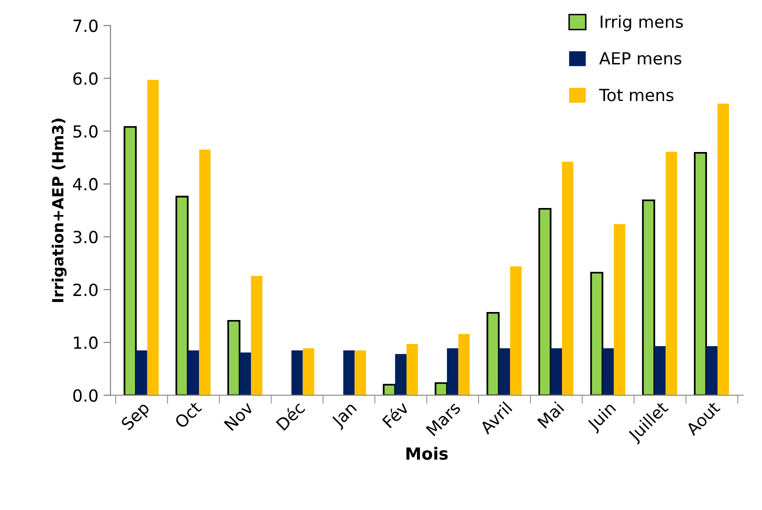 The width and height of the screenshot is (762, 510). I want to click on x-tick-label: Nov, so click(239, 416).